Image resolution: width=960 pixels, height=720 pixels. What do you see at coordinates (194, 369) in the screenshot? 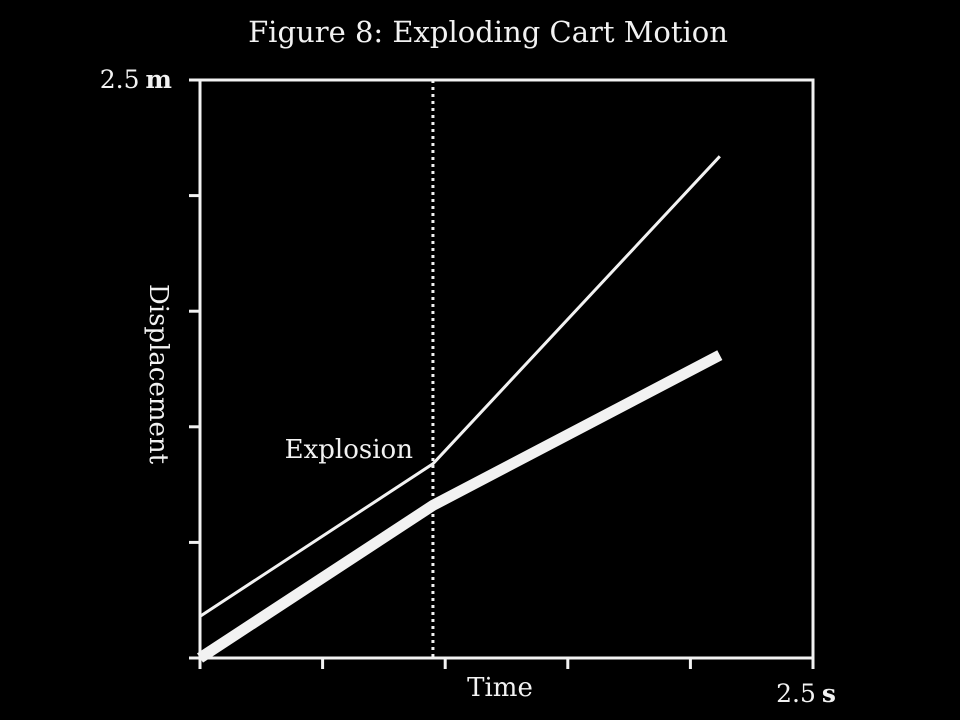
I see `y-axis-ticks` at bounding box center [194, 369].